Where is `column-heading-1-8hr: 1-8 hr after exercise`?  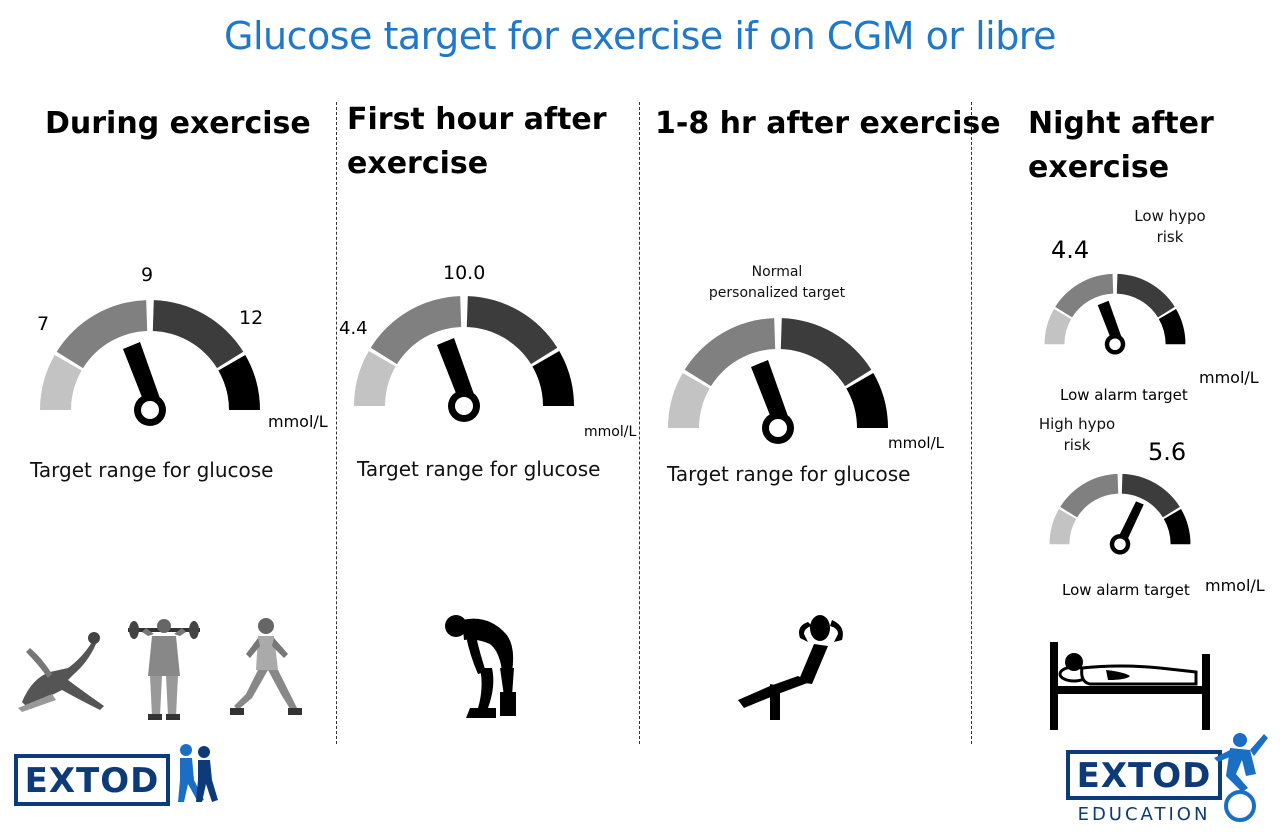
column-heading-1-8hr: 1-8 hr after exercise is located at coordinates (828, 123).